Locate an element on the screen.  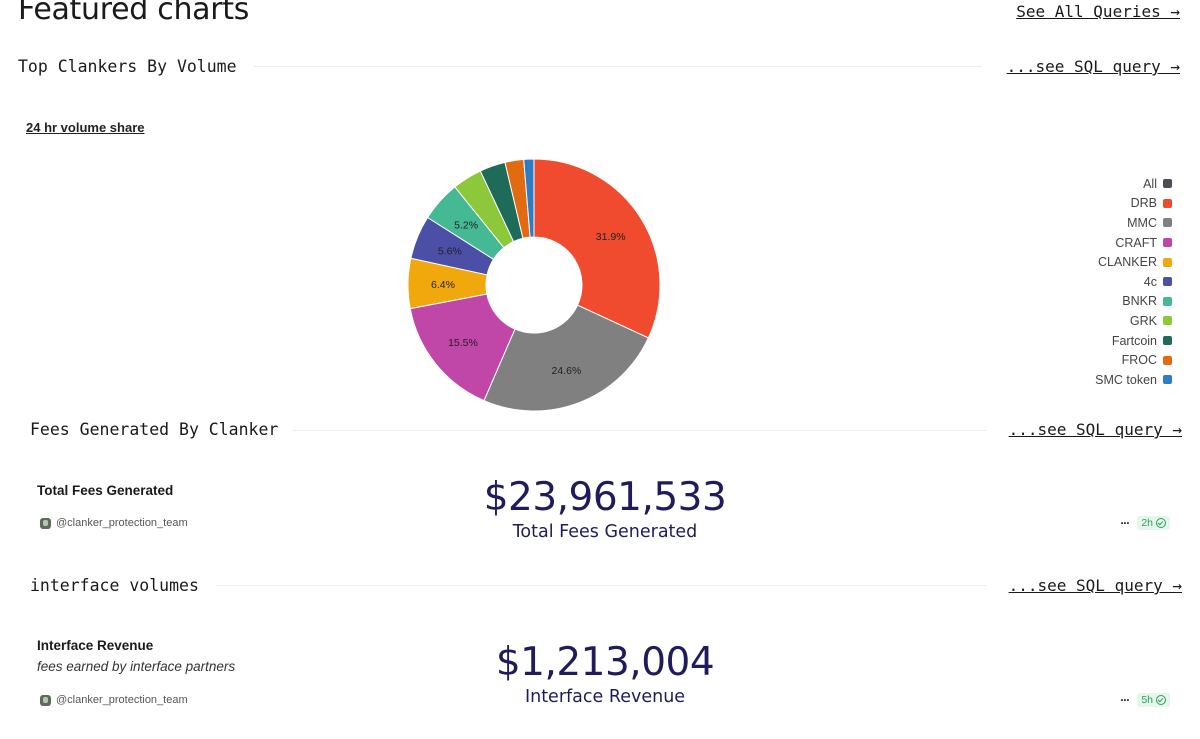
slice-label: 24.6% is located at coordinates (567, 371).